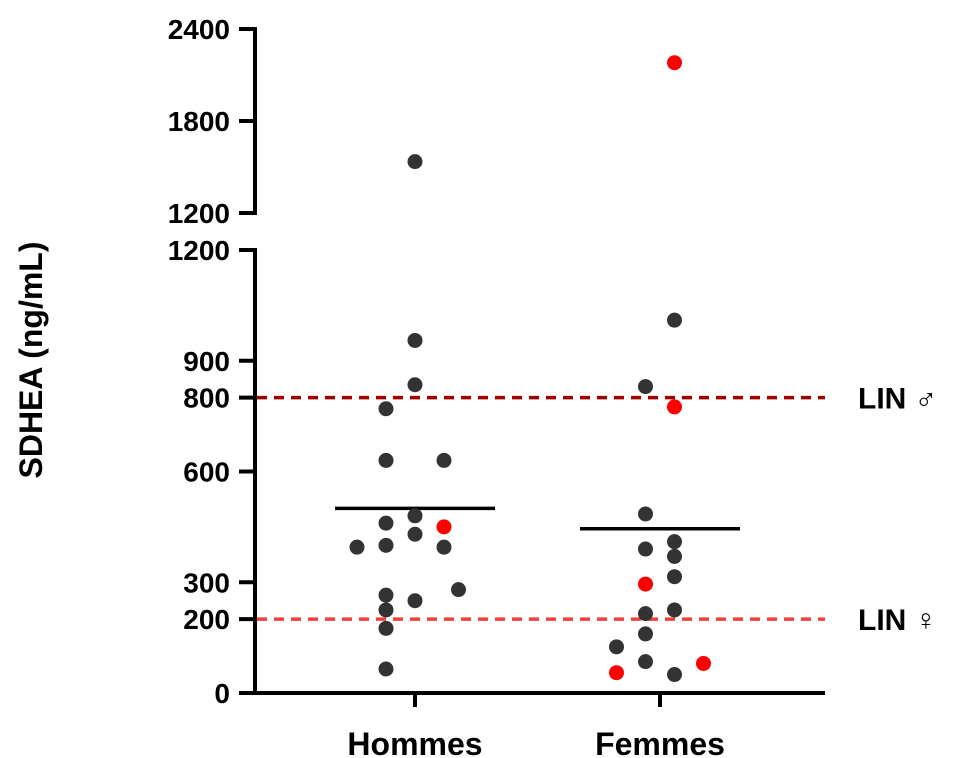 This screenshot has height=758, width=963. What do you see at coordinates (222, 693) in the screenshot?
I see `y-tick-label: 0` at bounding box center [222, 693].